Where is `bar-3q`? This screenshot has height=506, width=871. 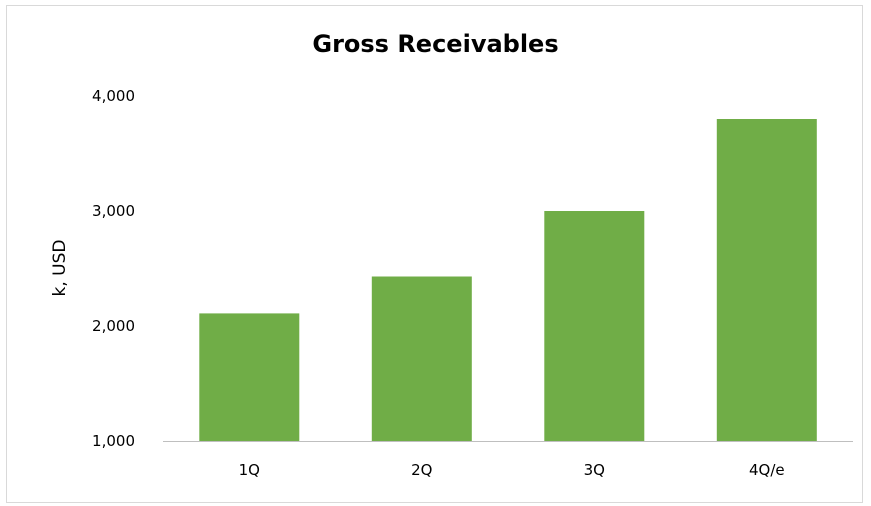 bar-3q is located at coordinates (594, 326).